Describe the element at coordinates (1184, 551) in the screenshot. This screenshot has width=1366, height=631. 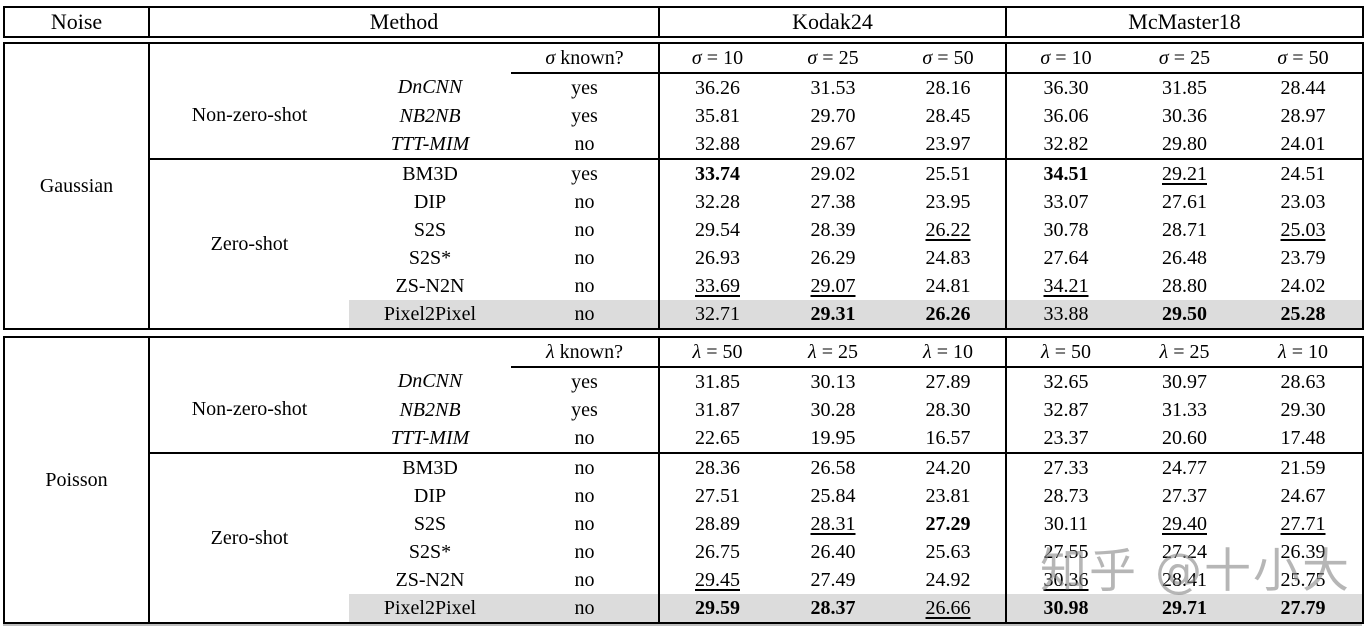
I see `metric-value: 27.24` at that location.